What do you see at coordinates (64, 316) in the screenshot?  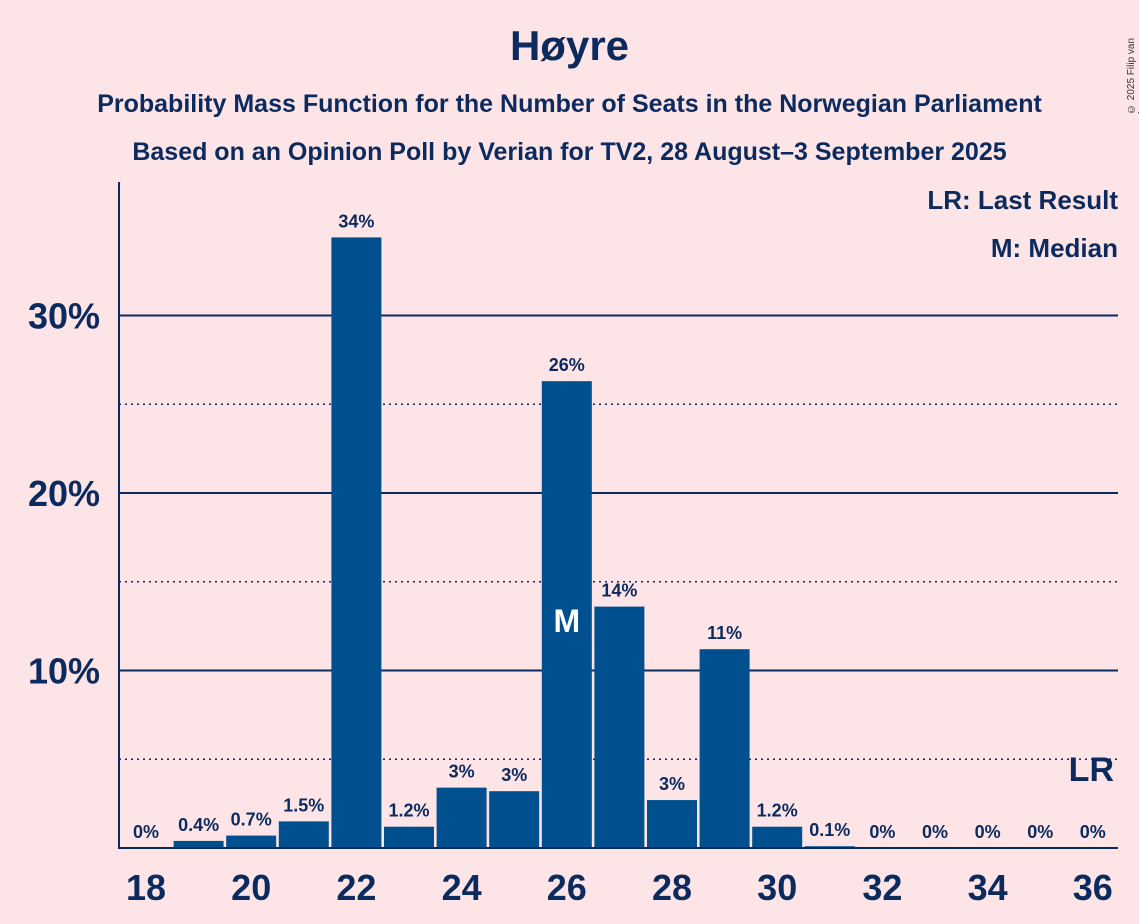 I see `y-tick-label: 30%` at bounding box center [64, 316].